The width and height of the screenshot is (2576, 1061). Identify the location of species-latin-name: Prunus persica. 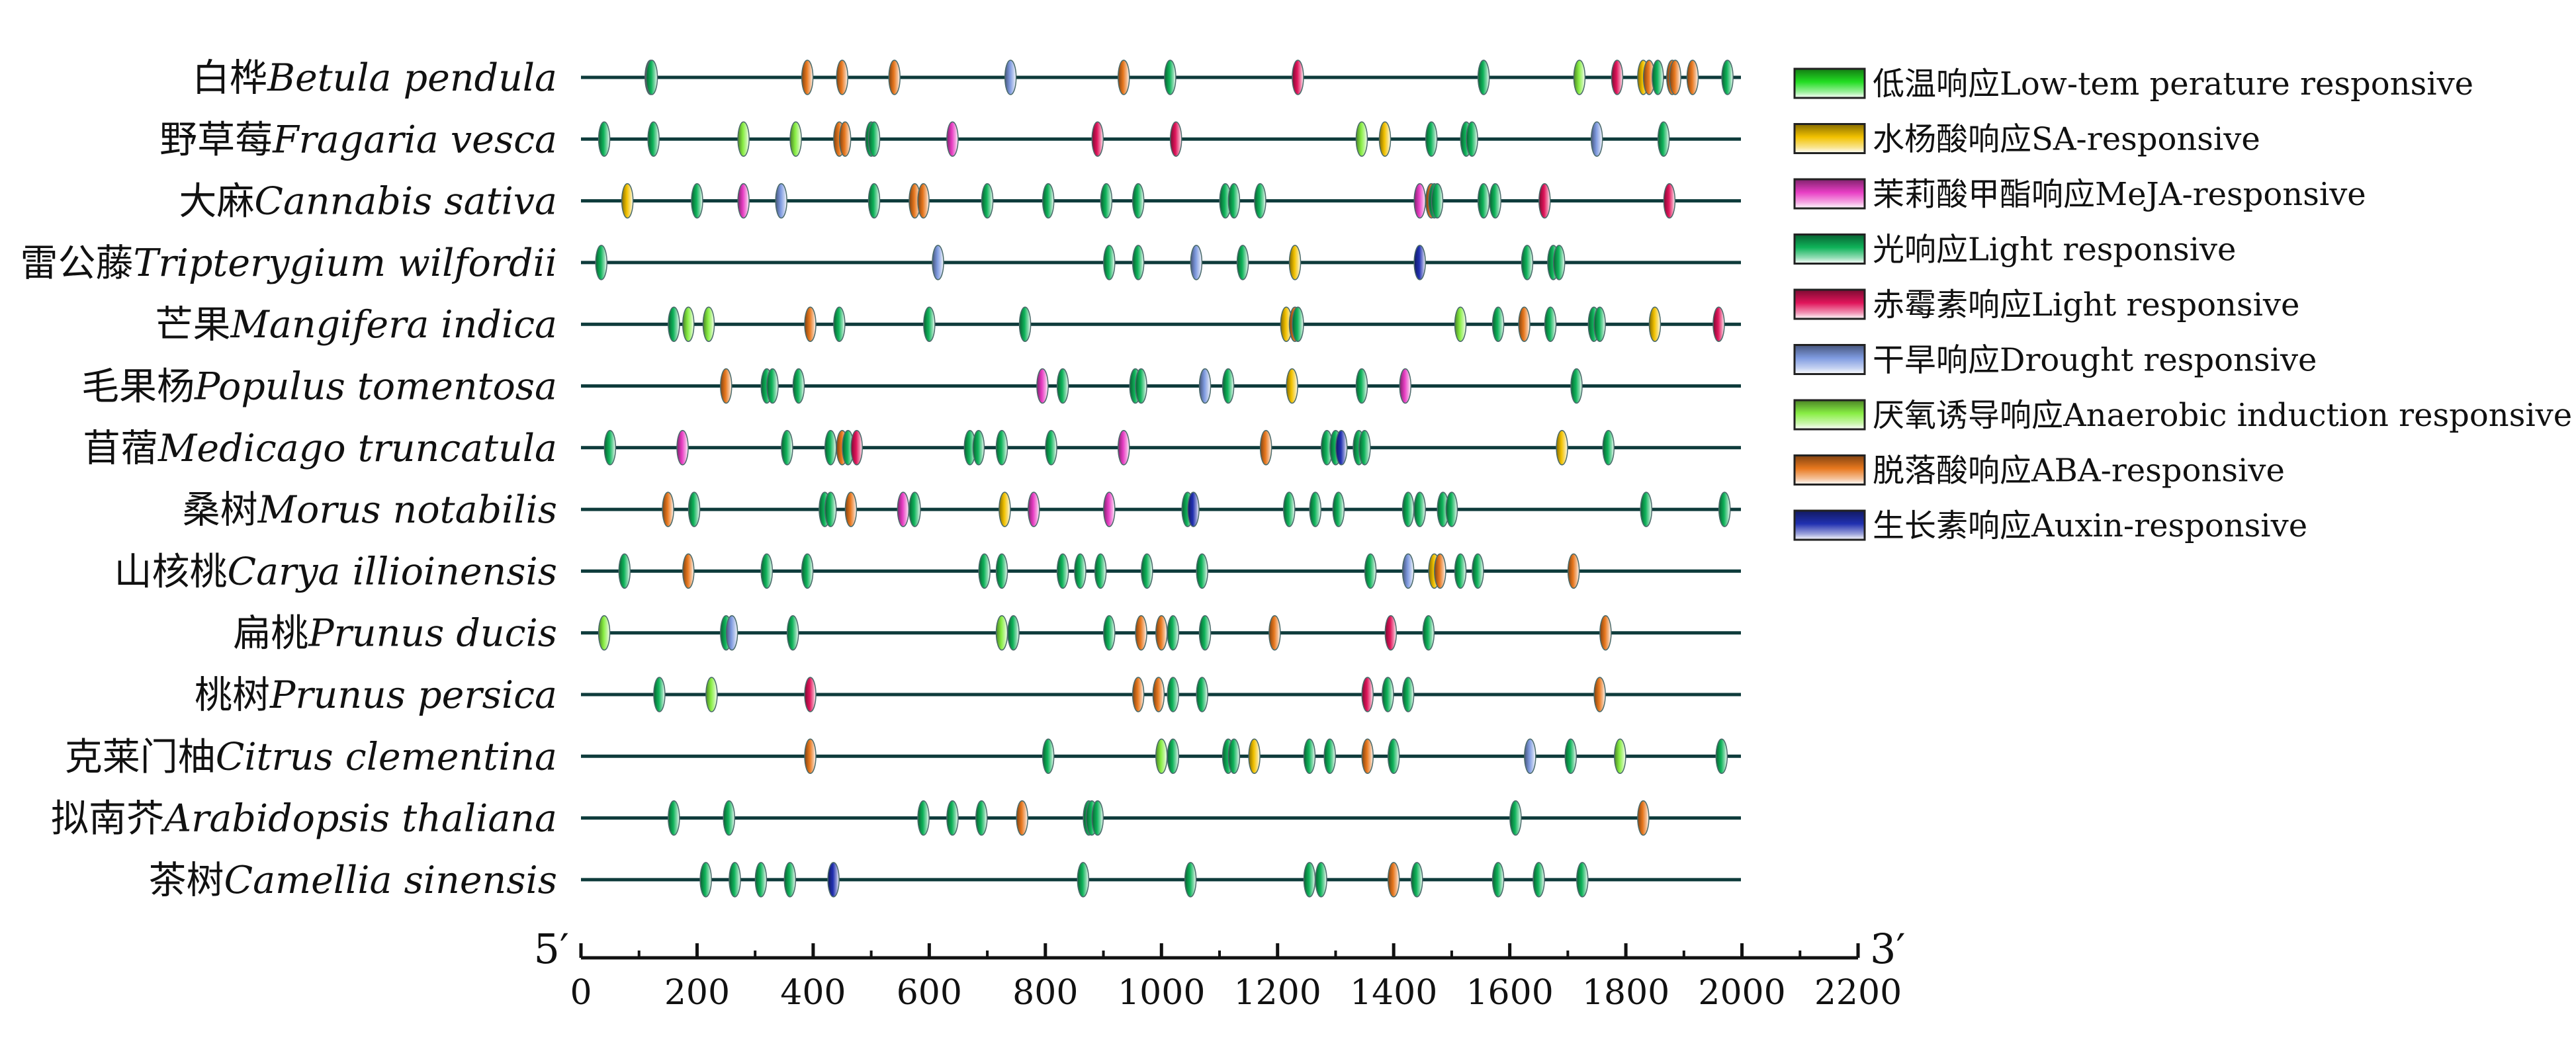
(413, 695).